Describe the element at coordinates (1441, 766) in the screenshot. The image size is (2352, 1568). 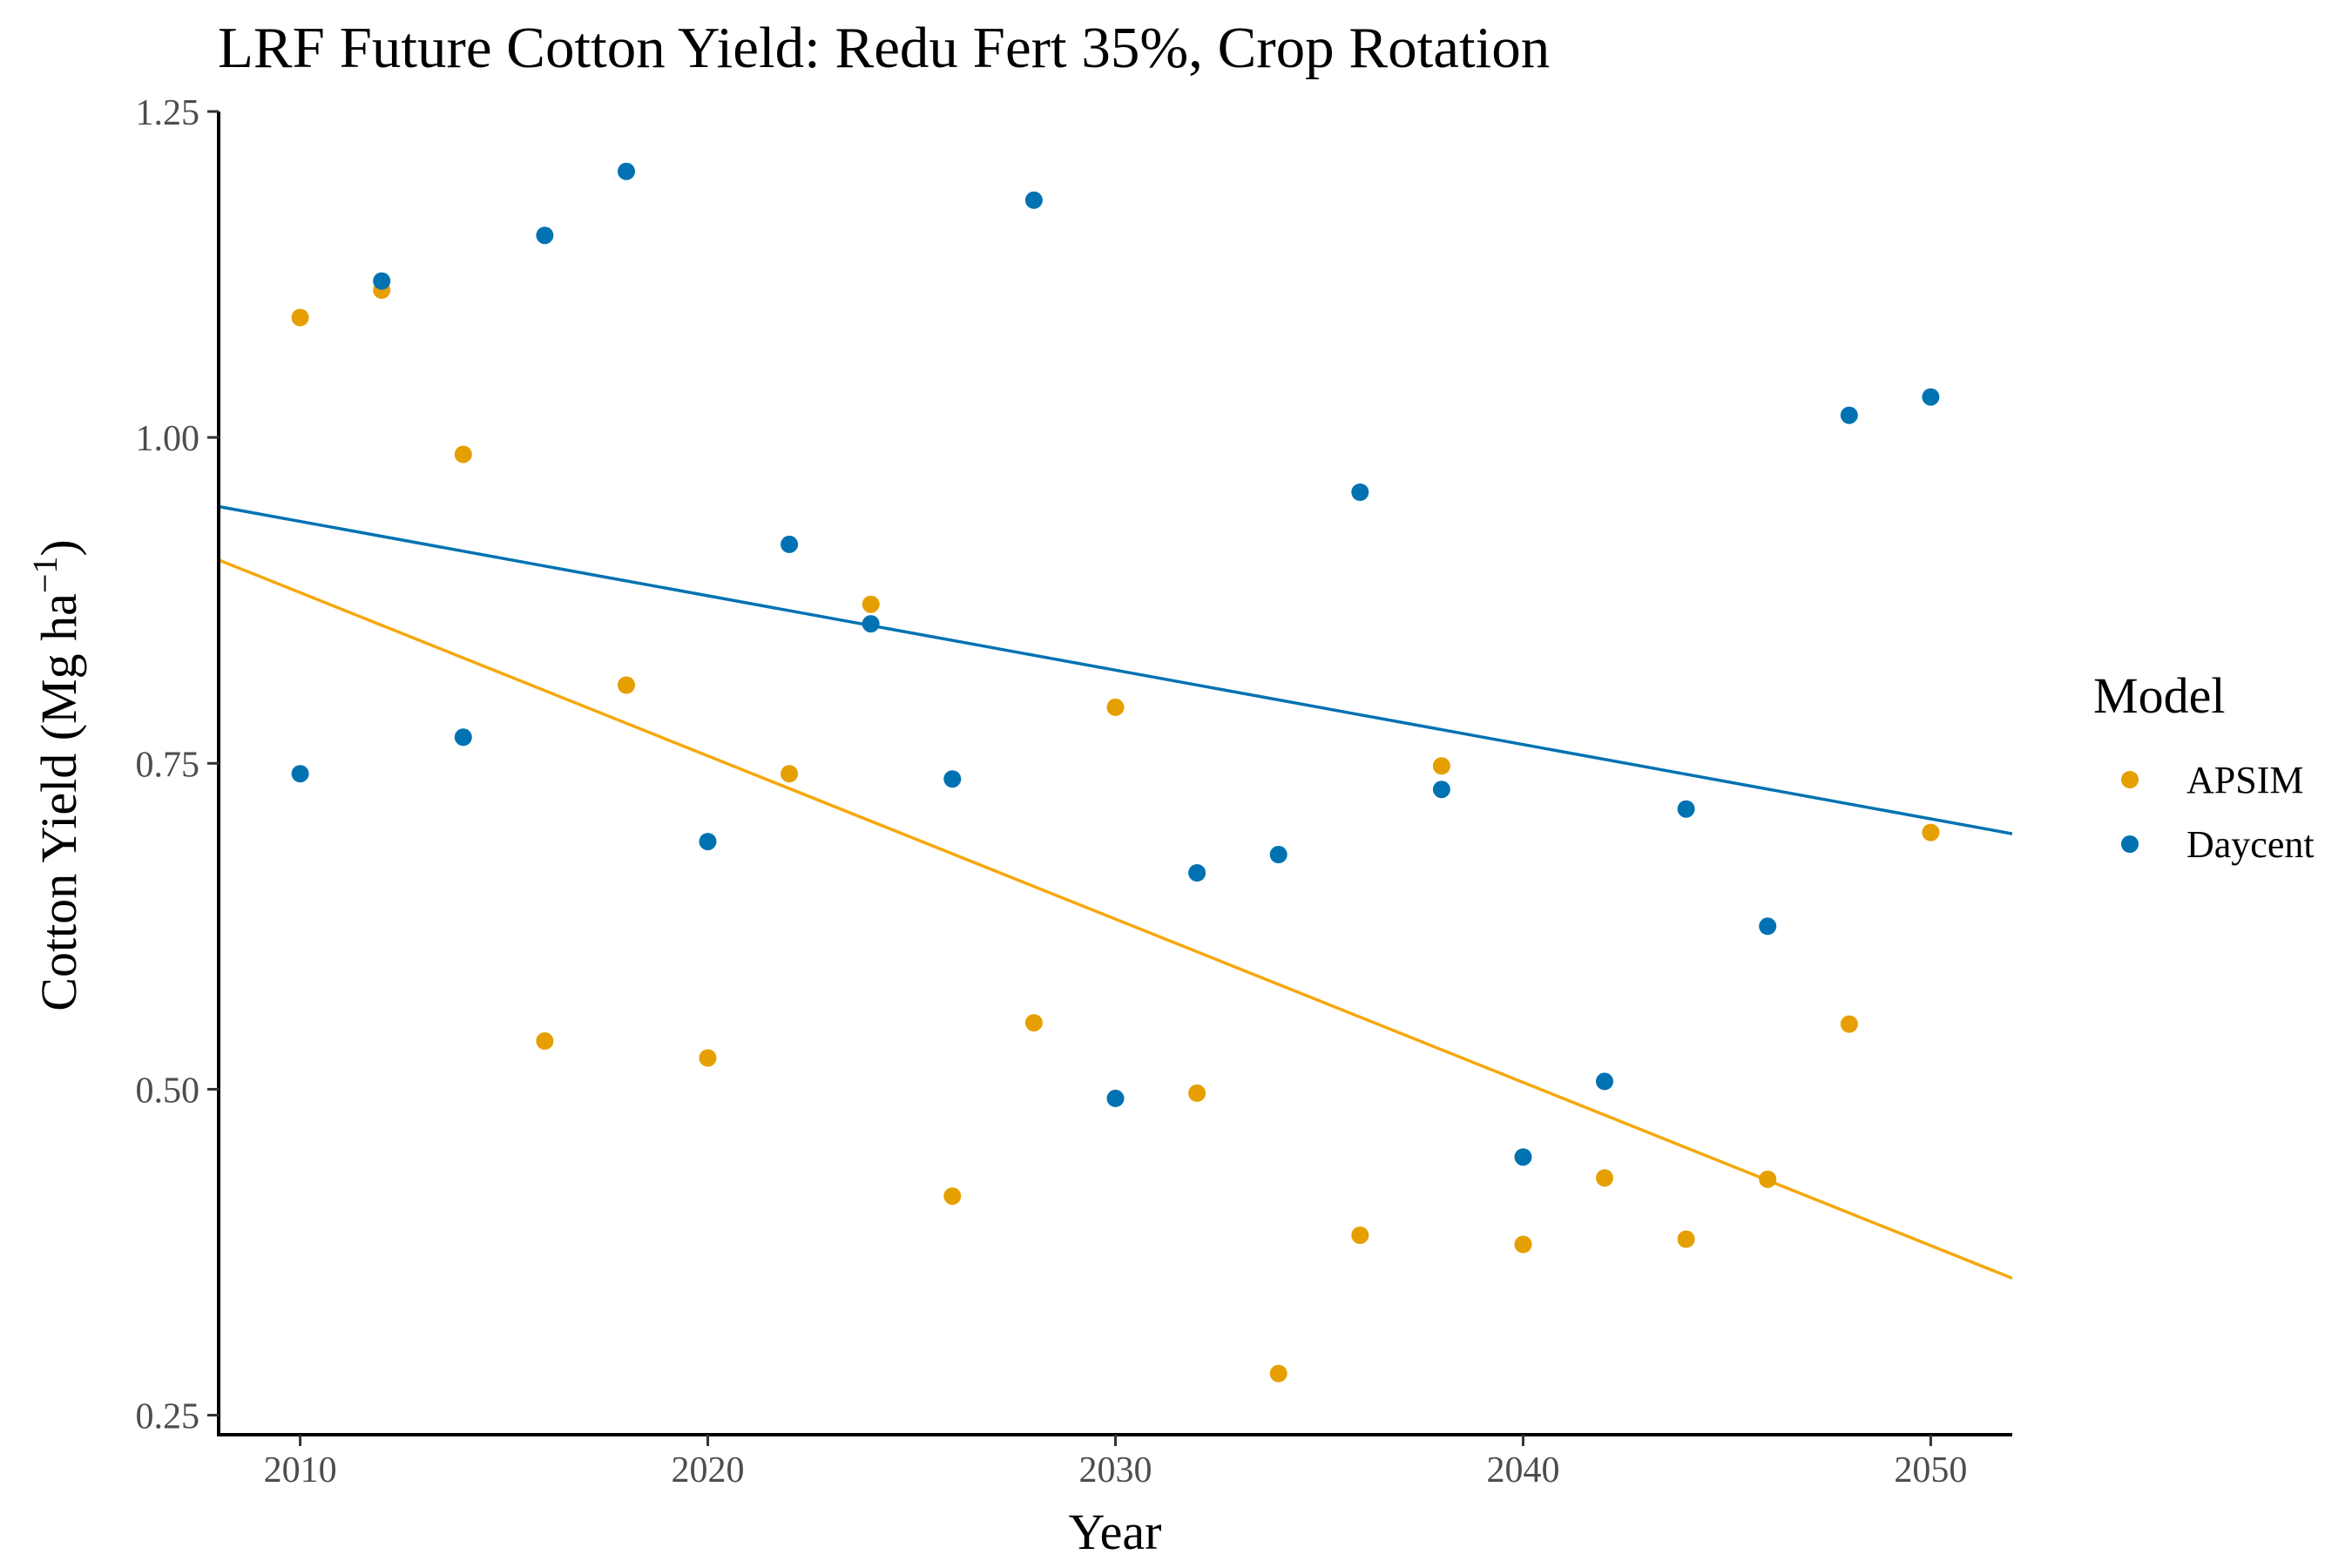
I see `data-point-apsim-2038` at that location.